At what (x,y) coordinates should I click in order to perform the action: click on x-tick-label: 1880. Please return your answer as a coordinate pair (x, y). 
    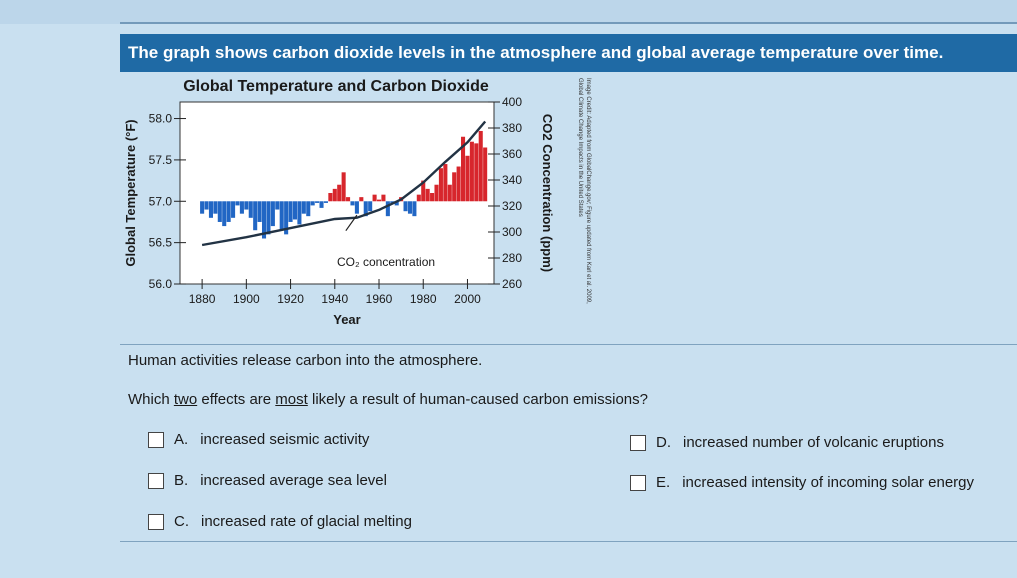
    Looking at the image, I should click on (202, 299).